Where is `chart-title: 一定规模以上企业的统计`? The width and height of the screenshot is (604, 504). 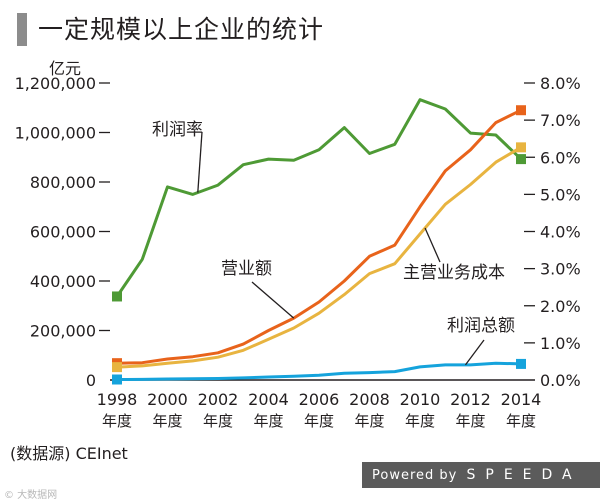
chart-title: 一定规模以上企业的统计 is located at coordinates (181, 29).